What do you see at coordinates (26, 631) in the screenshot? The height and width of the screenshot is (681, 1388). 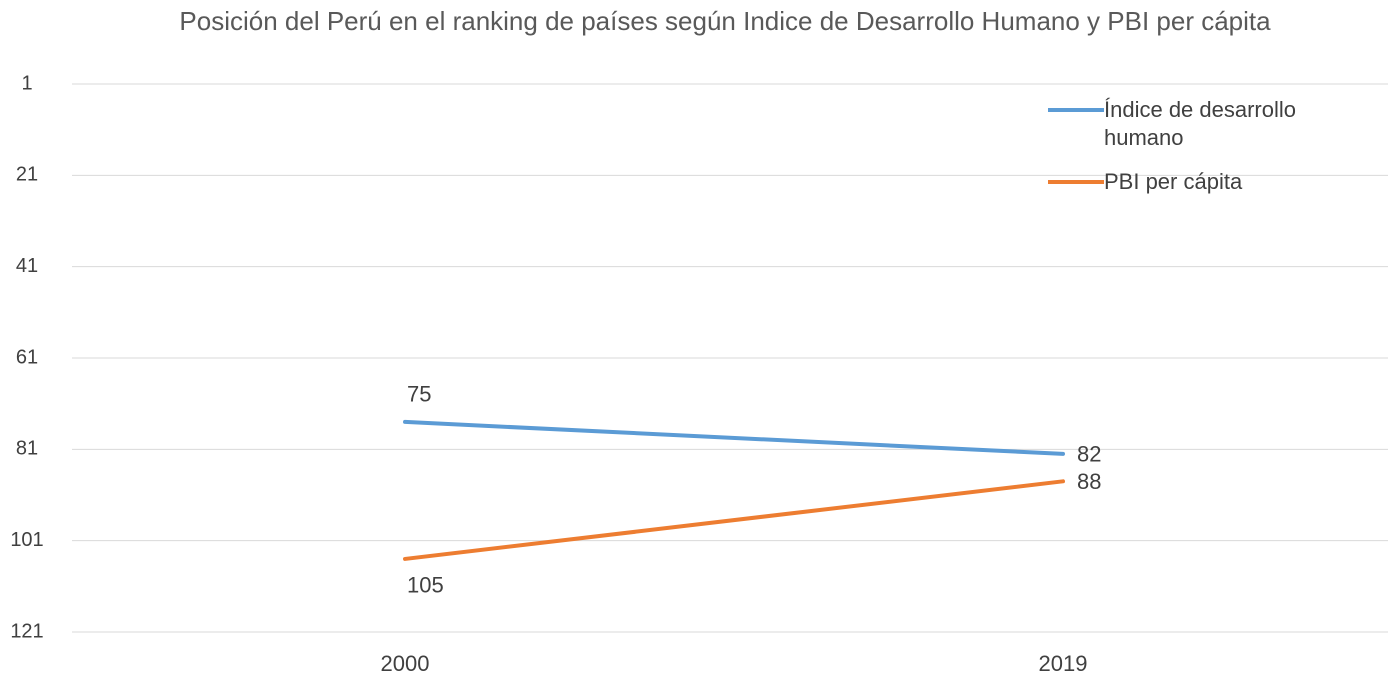 I see `y-tick-label: 121` at bounding box center [26, 631].